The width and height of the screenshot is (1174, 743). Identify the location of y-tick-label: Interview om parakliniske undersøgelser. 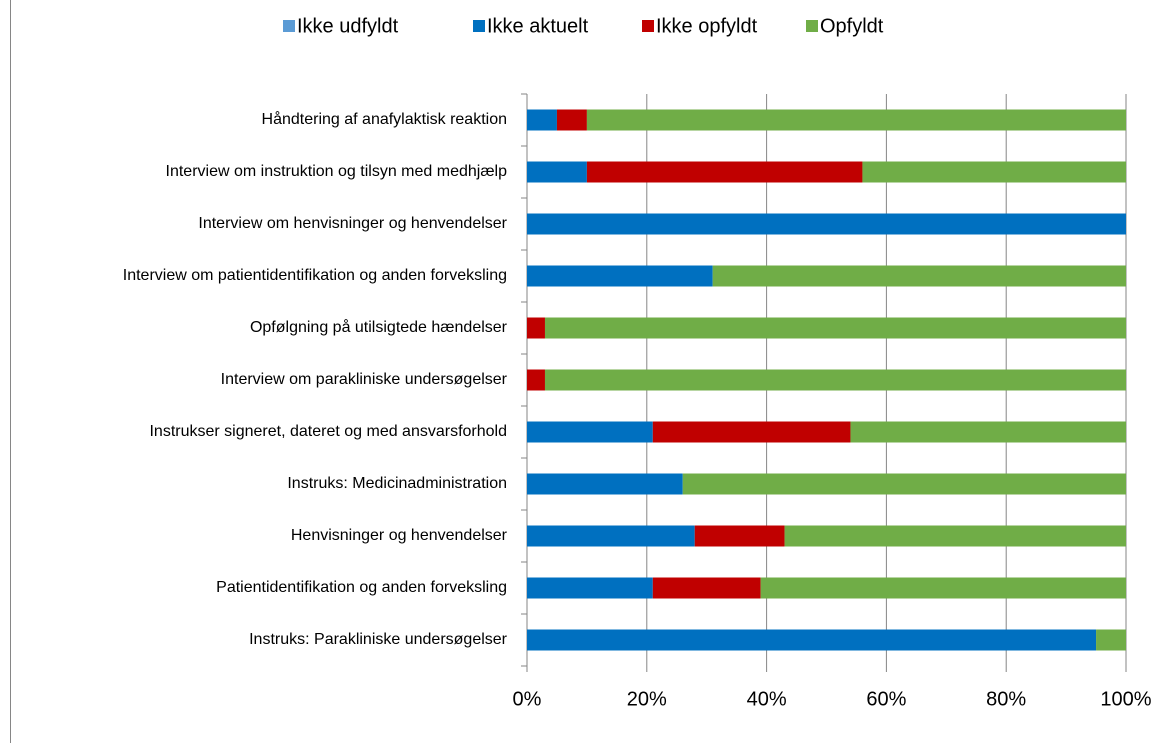
(364, 379).